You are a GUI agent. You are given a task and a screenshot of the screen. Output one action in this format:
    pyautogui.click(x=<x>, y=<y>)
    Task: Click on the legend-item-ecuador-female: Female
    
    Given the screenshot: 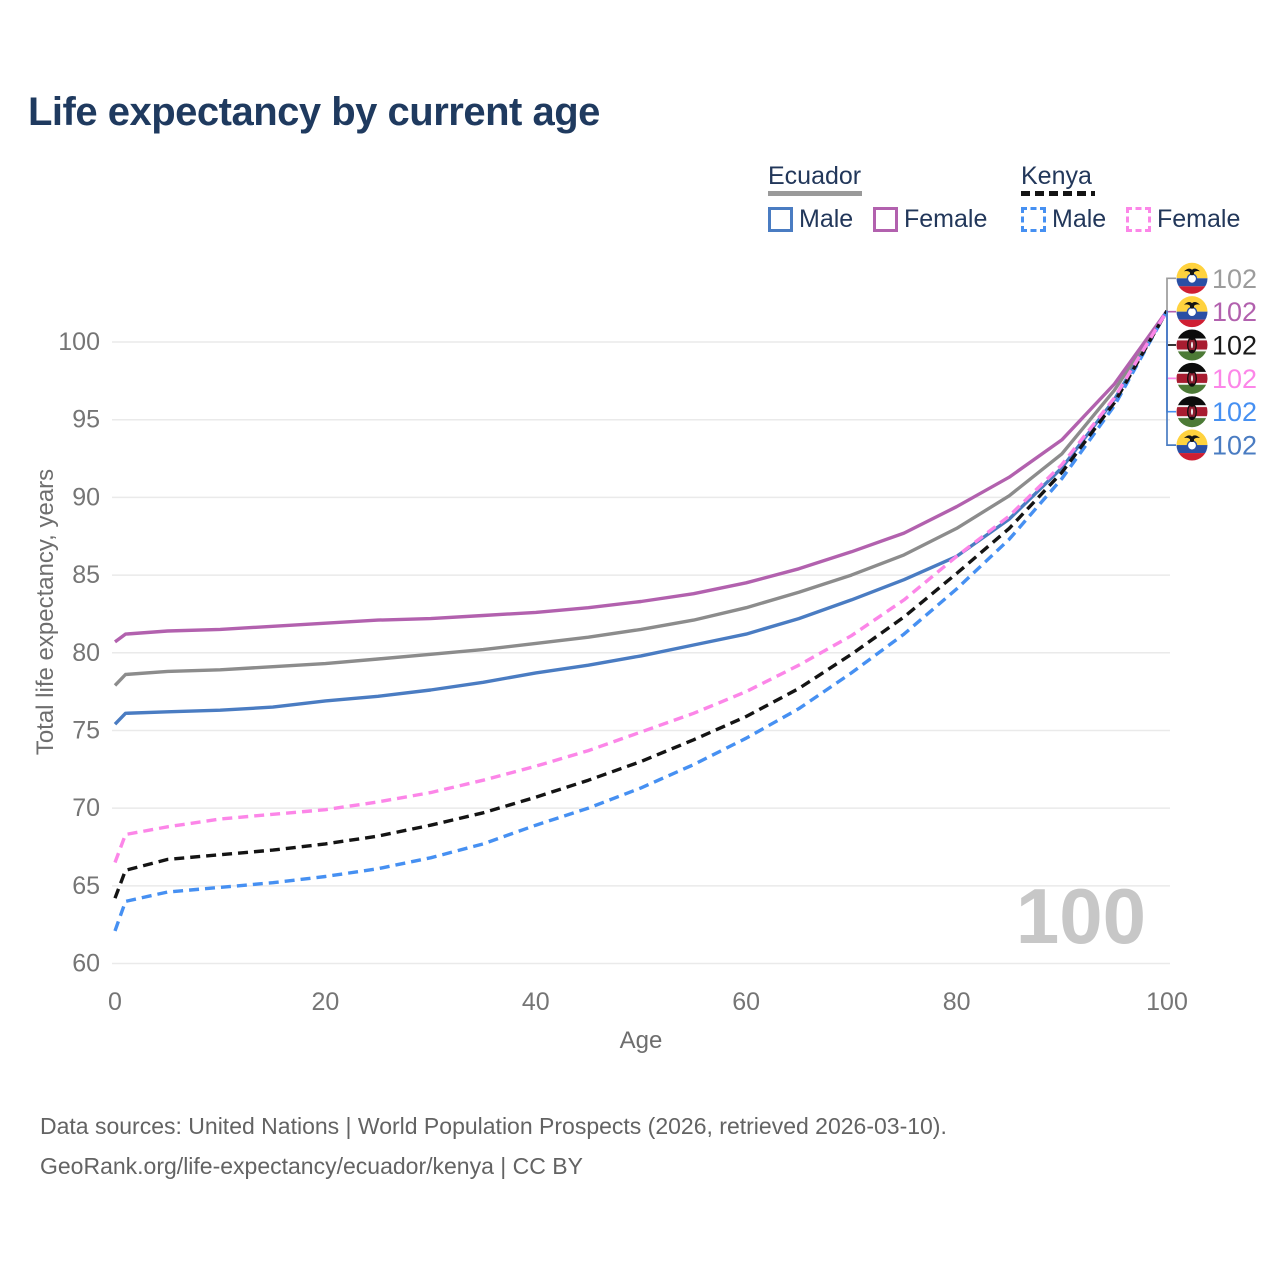 What is the action you would take?
    pyautogui.click(x=930, y=219)
    